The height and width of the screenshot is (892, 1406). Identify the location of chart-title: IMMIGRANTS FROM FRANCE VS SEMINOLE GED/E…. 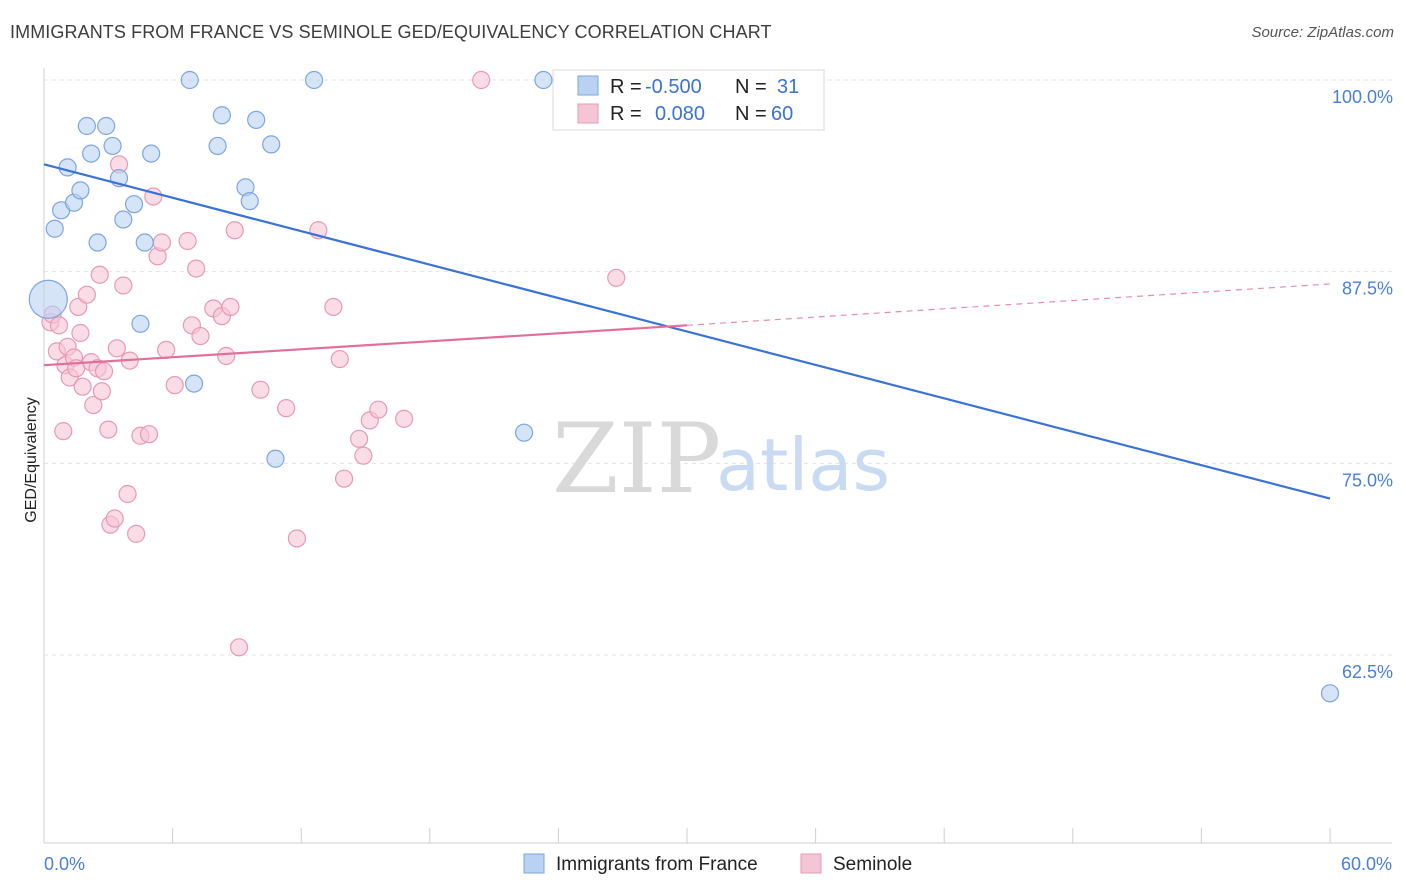
(391, 32).